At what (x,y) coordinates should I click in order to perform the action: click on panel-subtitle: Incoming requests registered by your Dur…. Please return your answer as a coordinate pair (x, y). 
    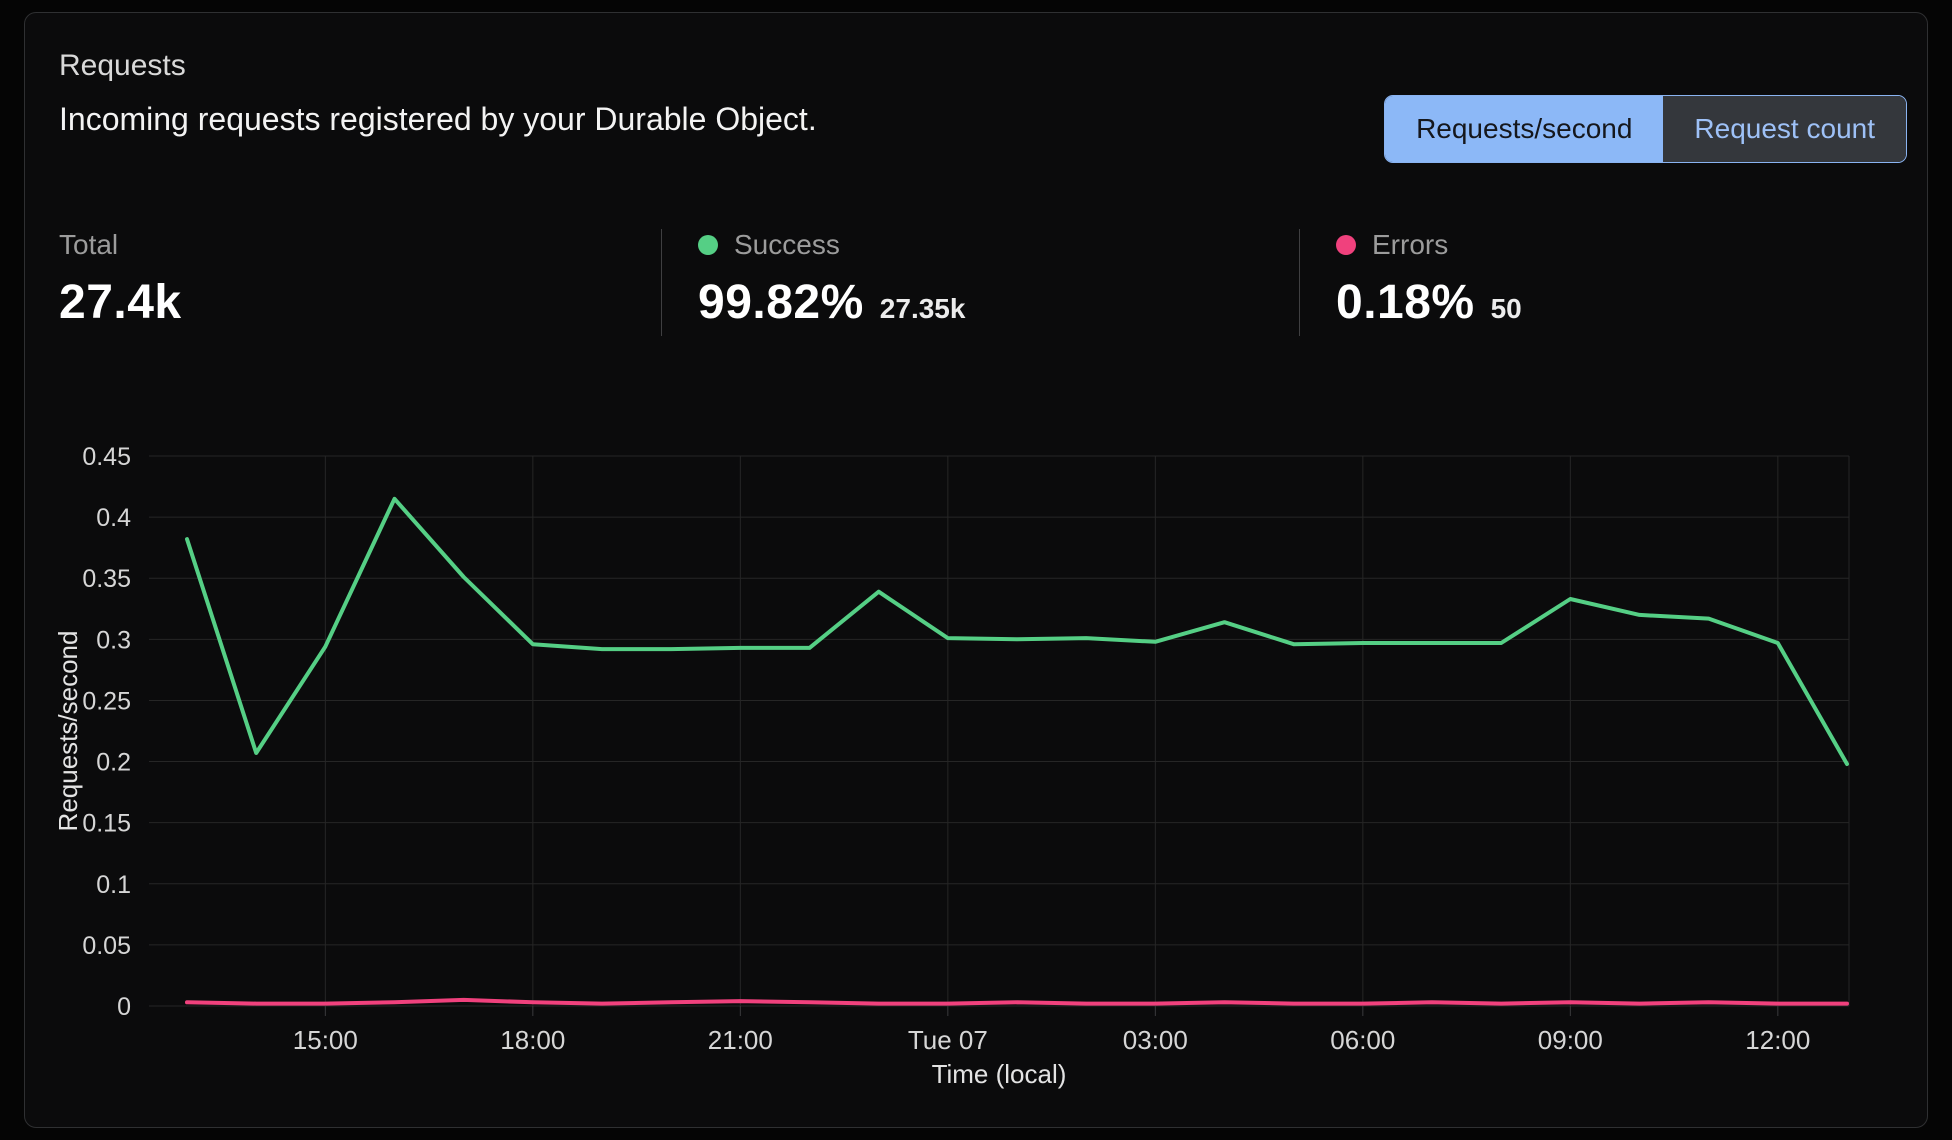
    Looking at the image, I should click on (438, 119).